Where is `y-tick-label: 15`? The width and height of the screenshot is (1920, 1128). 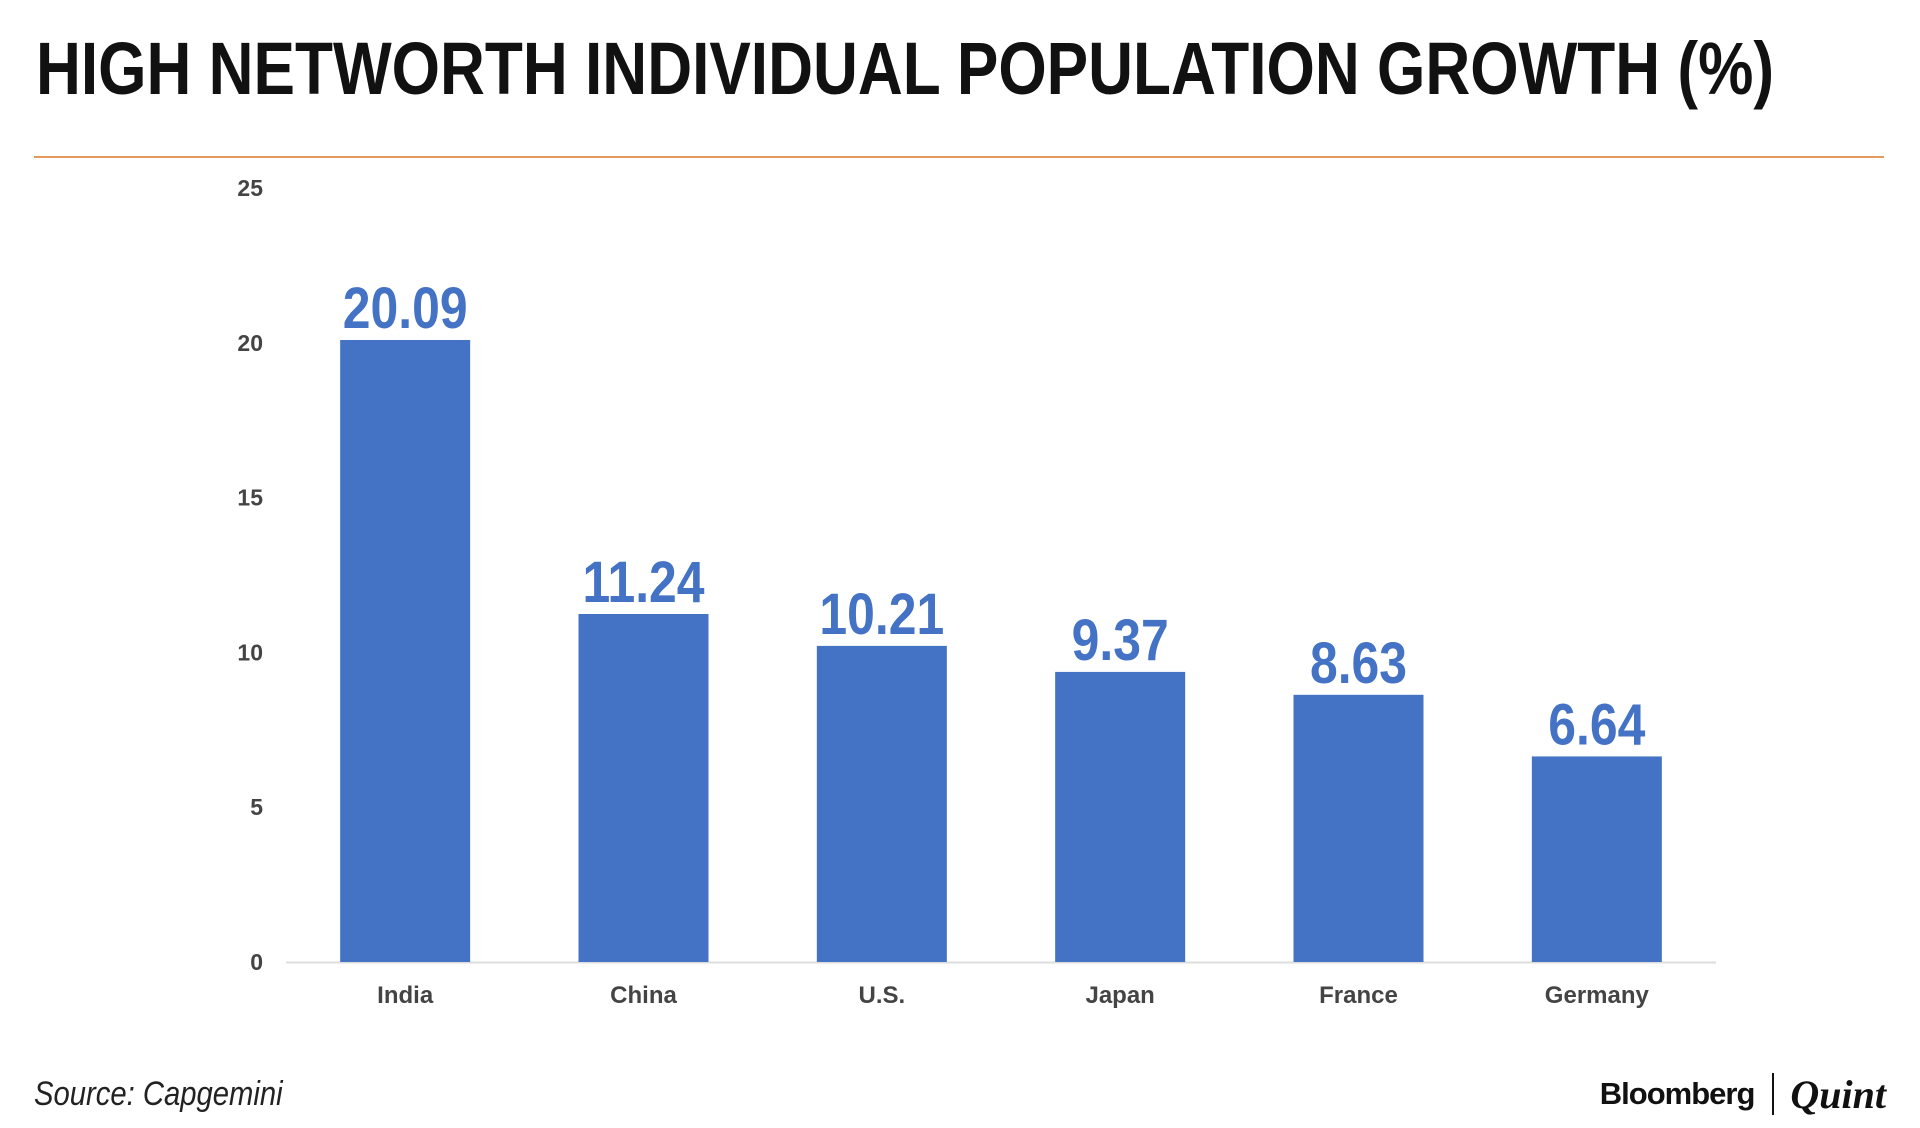
y-tick-label: 15 is located at coordinates (250, 498).